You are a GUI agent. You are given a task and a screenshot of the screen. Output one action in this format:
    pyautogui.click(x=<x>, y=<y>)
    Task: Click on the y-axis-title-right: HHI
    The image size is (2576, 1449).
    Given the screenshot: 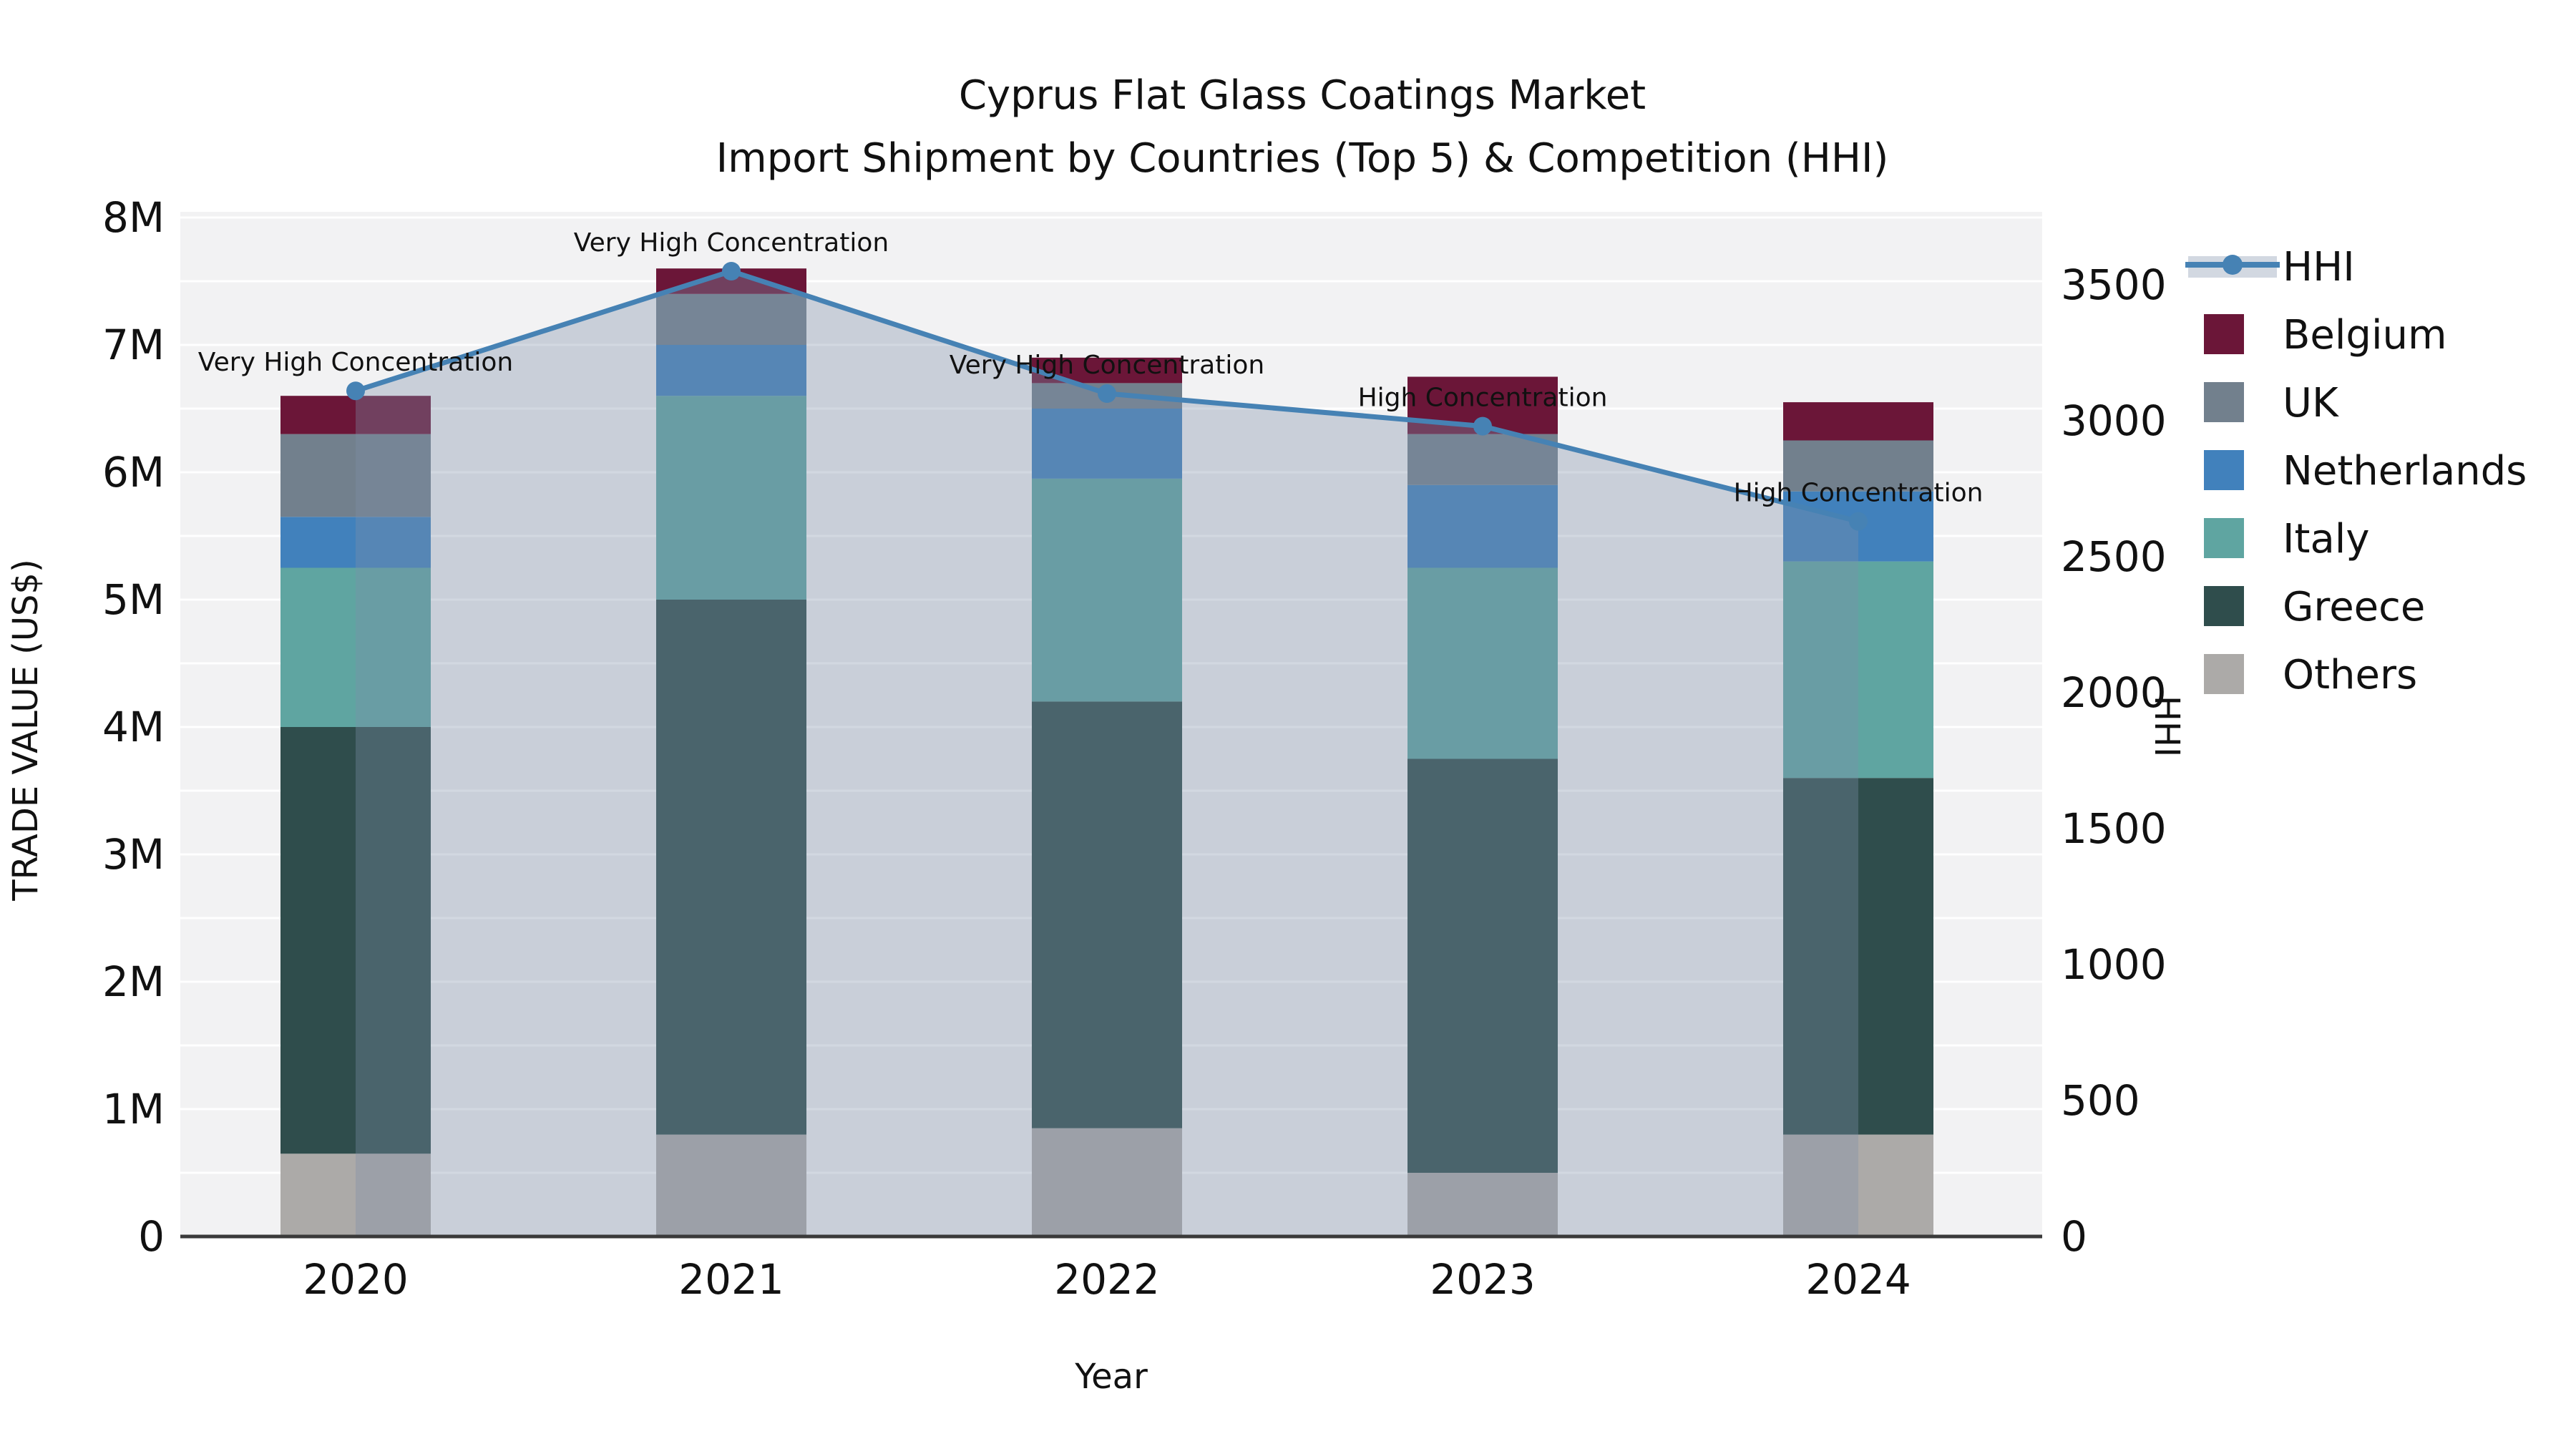 What is the action you would take?
    pyautogui.click(x=2167, y=726)
    